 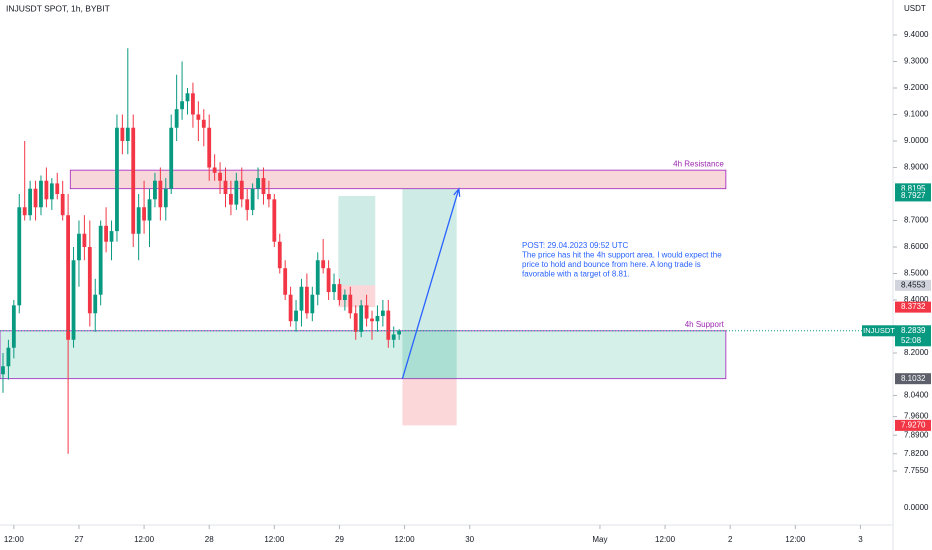 What do you see at coordinates (913, 378) in the screenshot?
I see `price-tag-label: 8.1032` at bounding box center [913, 378].